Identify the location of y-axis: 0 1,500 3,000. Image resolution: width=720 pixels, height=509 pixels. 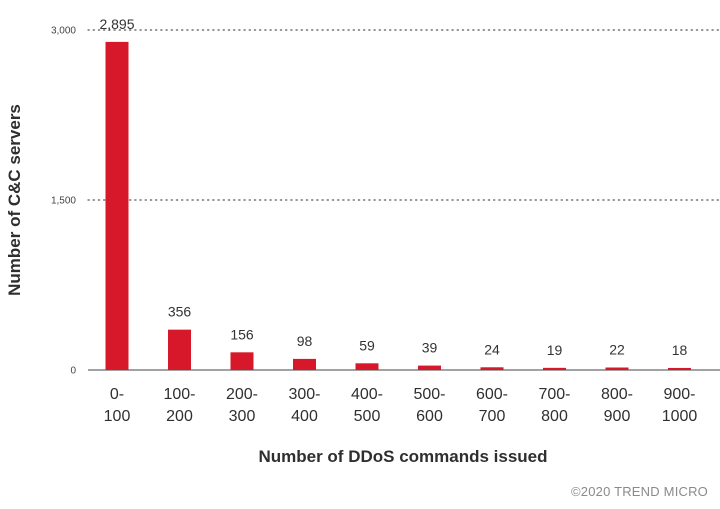
(63, 201).